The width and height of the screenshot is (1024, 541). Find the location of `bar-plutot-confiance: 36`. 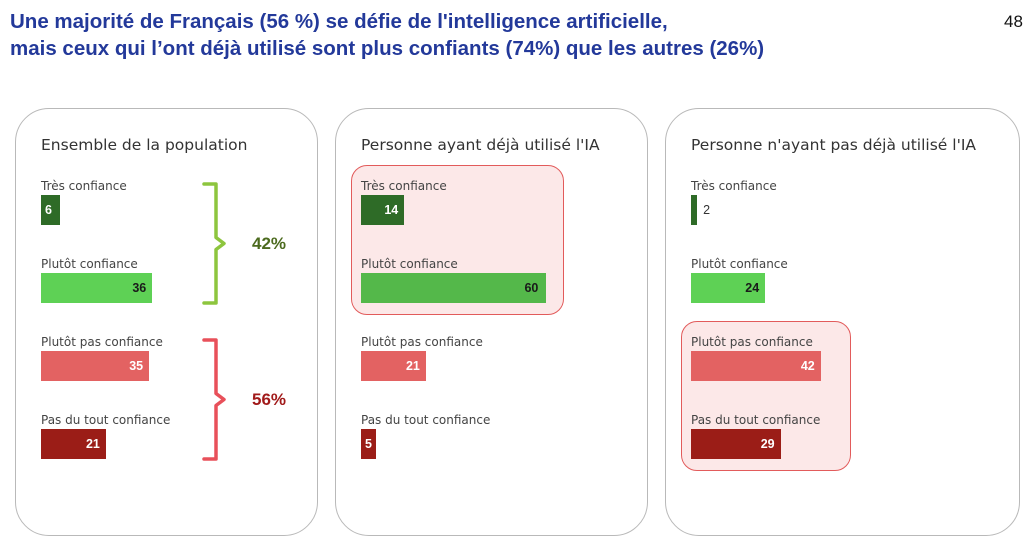

bar-plutot-confiance: 36 is located at coordinates (97, 288).